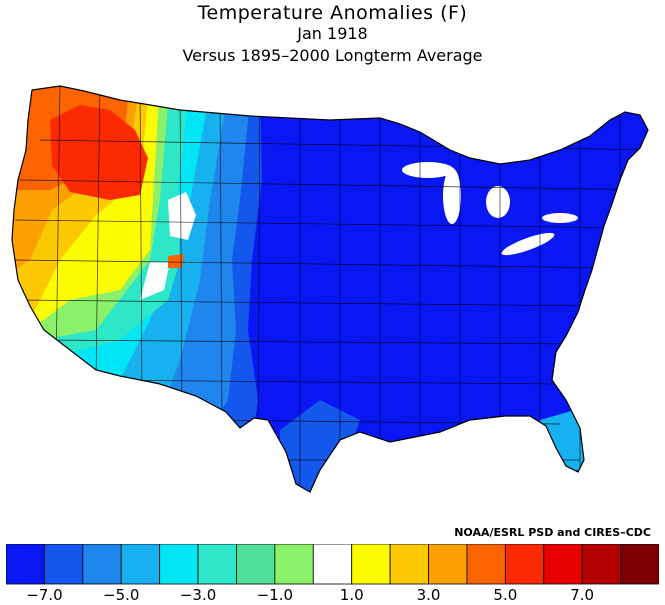 Image resolution: width=665 pixels, height=605 pixels. What do you see at coordinates (351, 595) in the screenshot?
I see `legend-tick-label: 1.0` at bounding box center [351, 595].